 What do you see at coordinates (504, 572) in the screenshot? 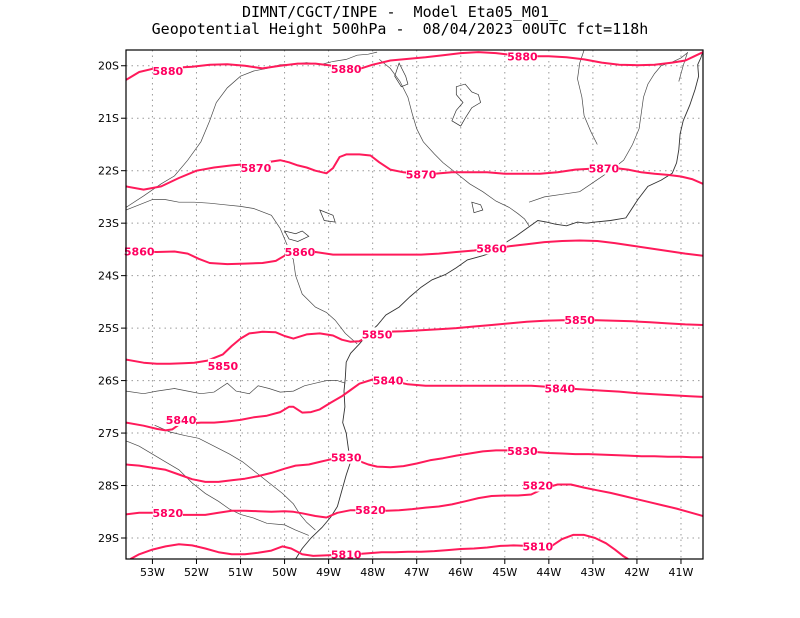
I see `lon-tick-label: 45W` at bounding box center [504, 572].